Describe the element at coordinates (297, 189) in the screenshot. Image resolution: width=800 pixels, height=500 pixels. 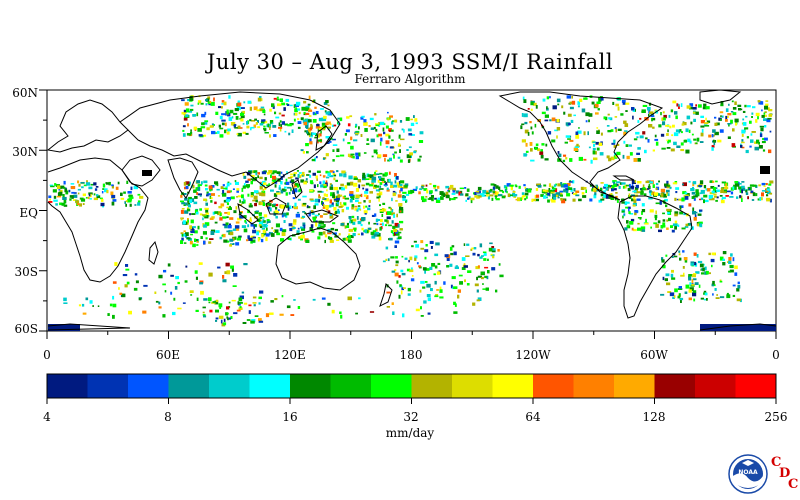
I see `coastline-philippines` at that location.